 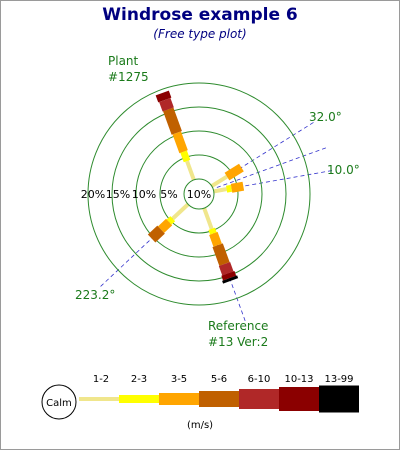 I want to click on chart-title: Windrose example 6, so click(x=200, y=15).